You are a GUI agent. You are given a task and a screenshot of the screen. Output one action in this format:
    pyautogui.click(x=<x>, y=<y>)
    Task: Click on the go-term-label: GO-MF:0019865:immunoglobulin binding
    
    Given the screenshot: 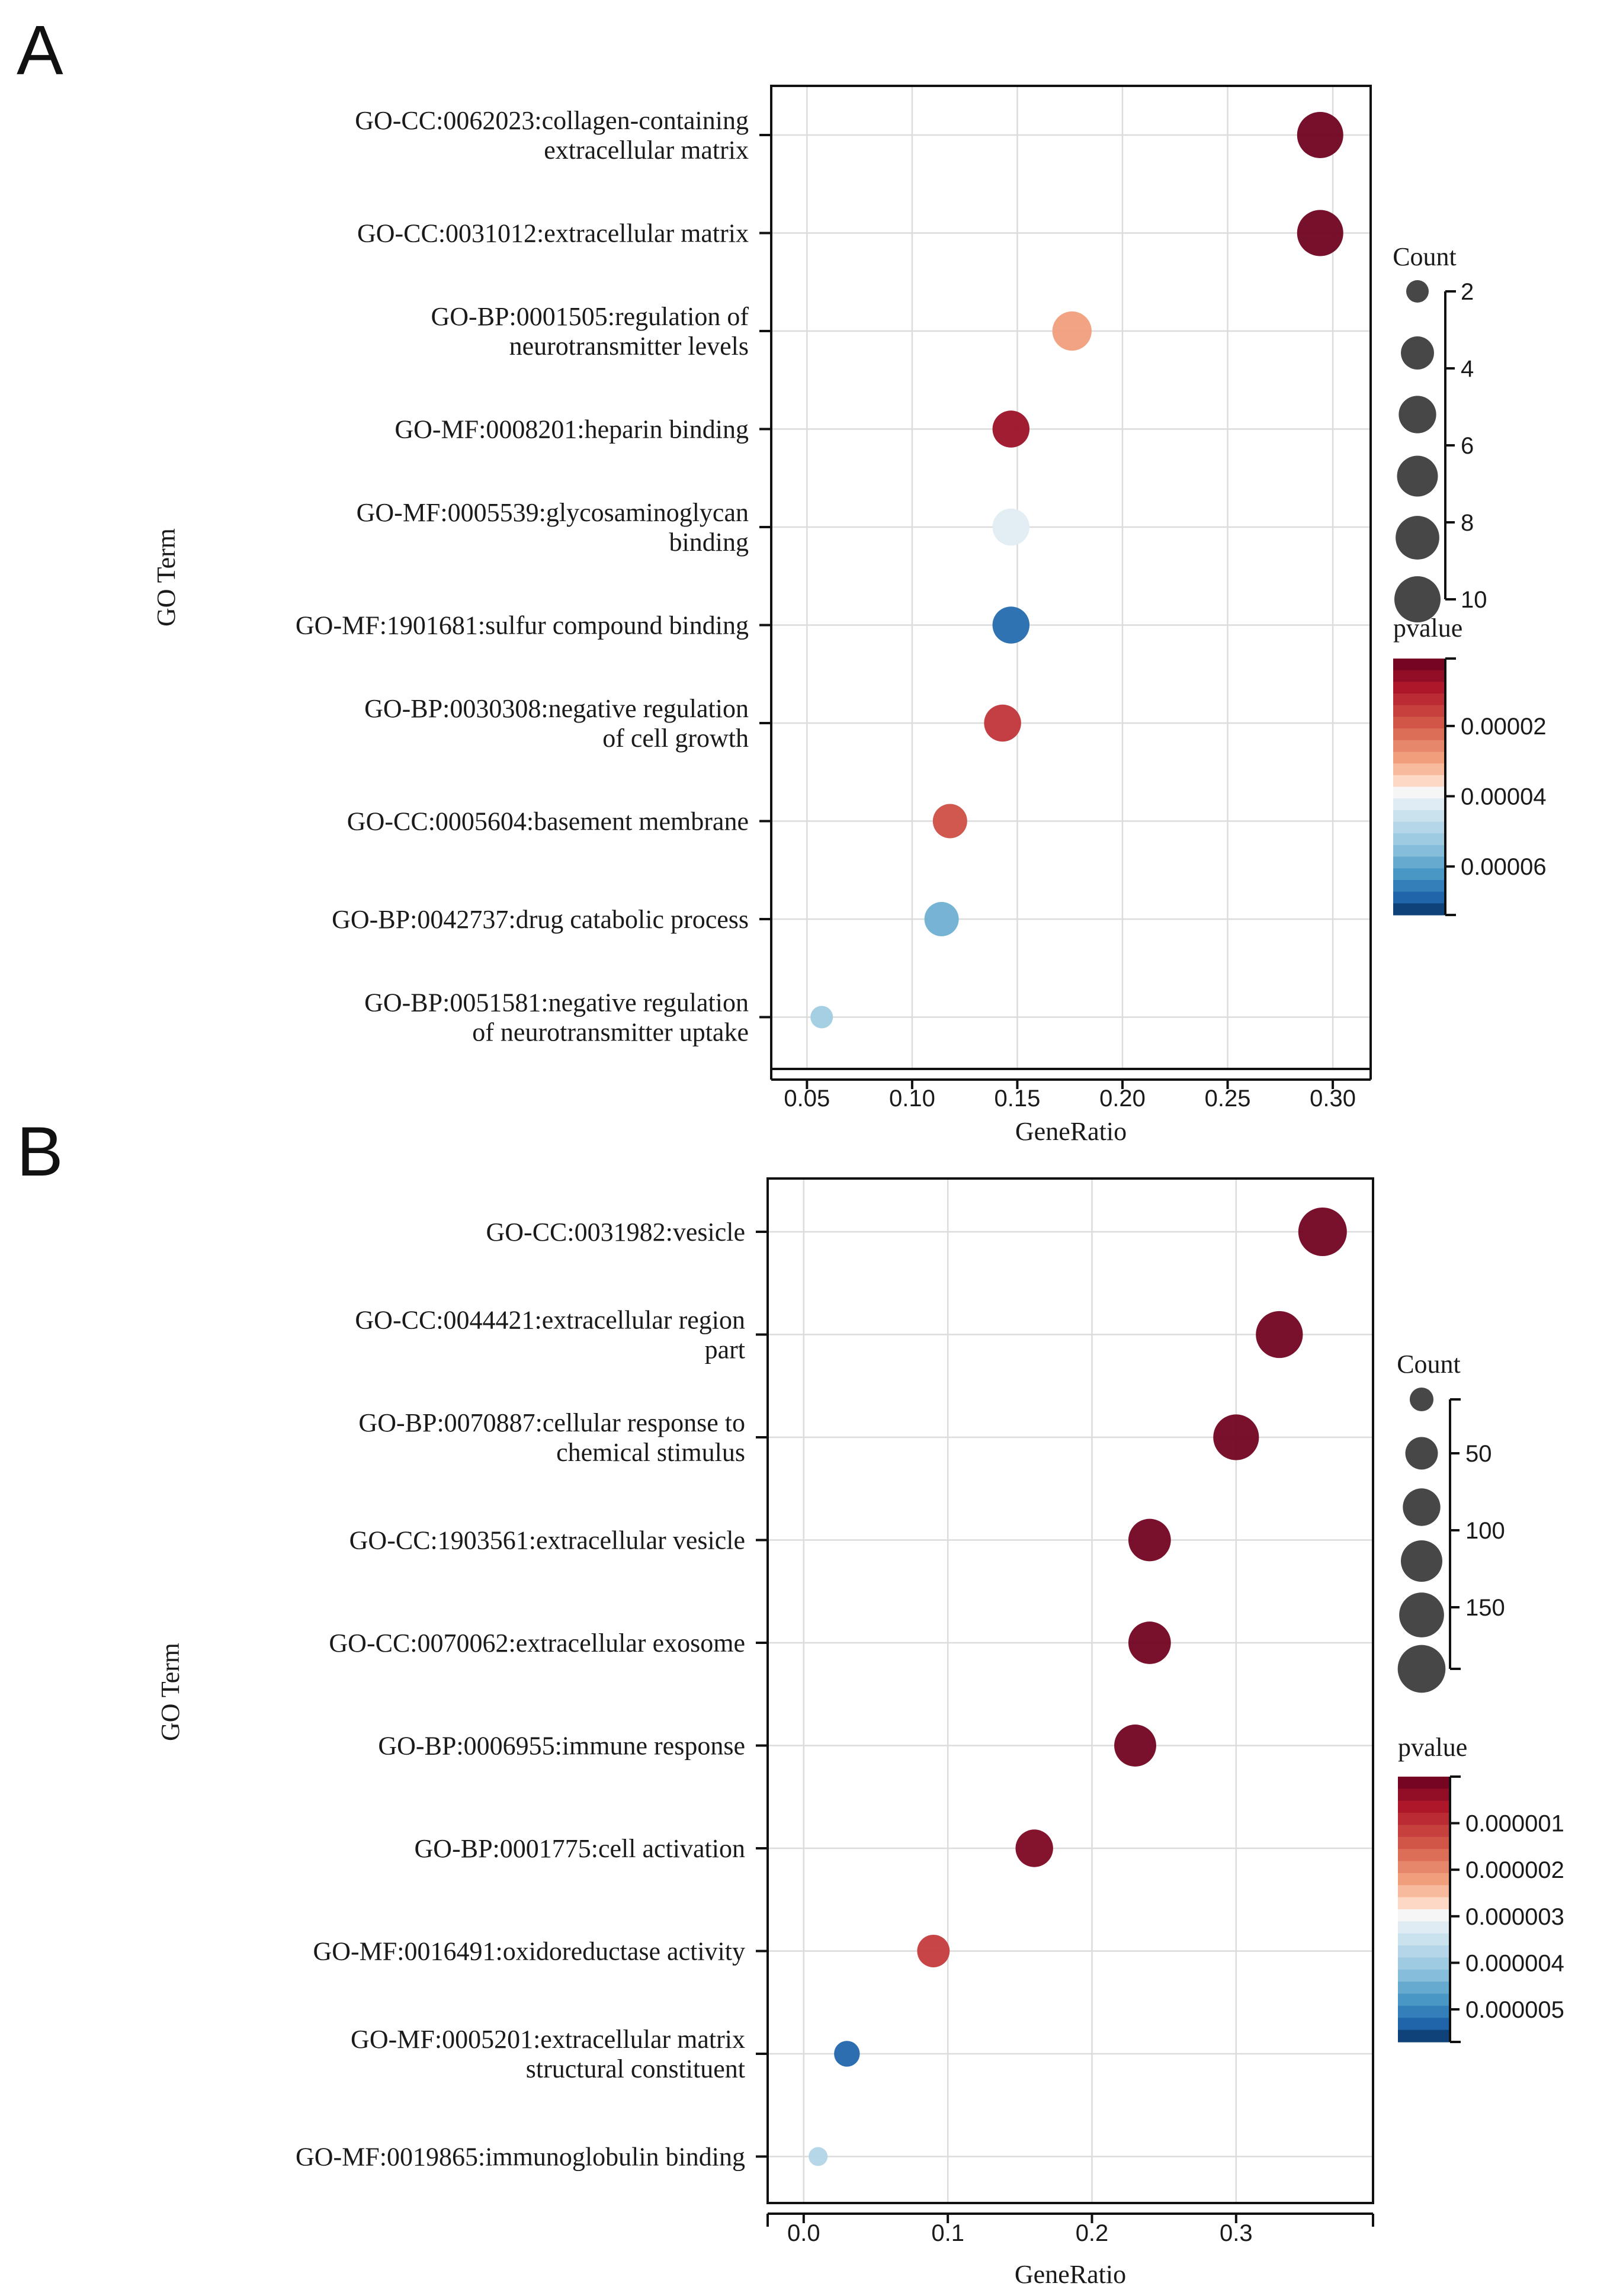 What is the action you would take?
    pyautogui.click(x=520, y=2158)
    